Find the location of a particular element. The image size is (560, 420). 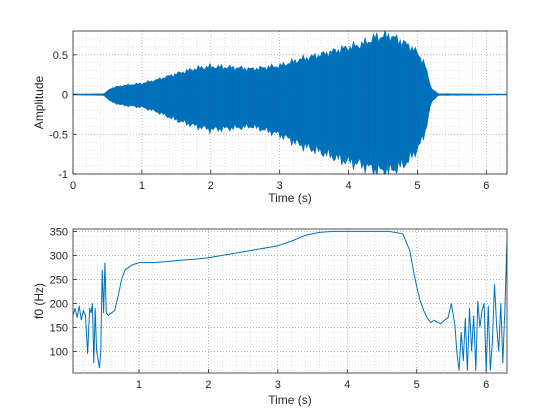

f0-ytick-label: 350 is located at coordinates (59, 232).